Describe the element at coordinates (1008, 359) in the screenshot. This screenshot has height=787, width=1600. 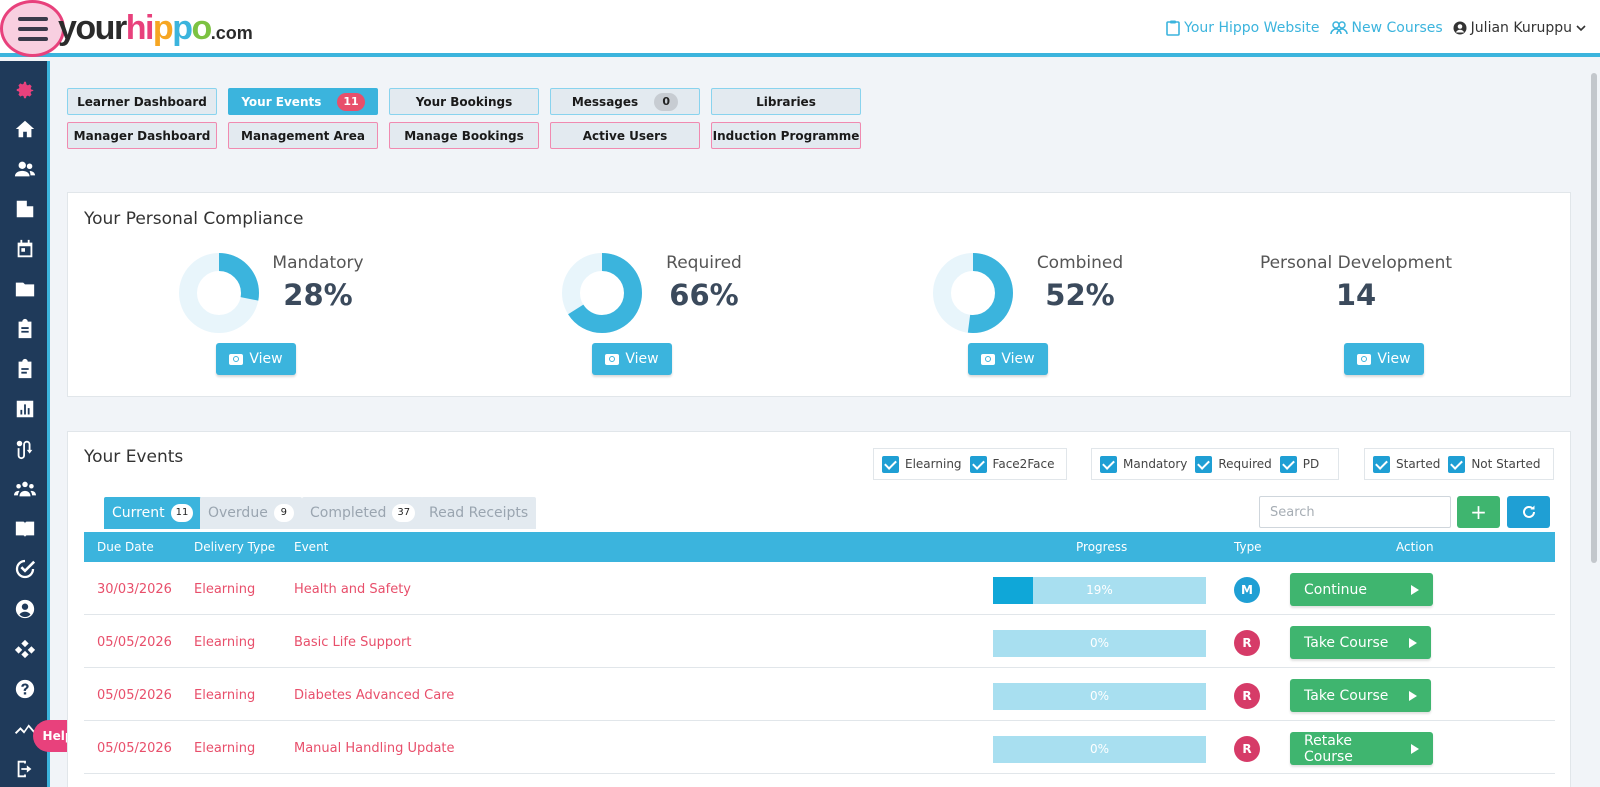
I see `view-combined-button: View` at that location.